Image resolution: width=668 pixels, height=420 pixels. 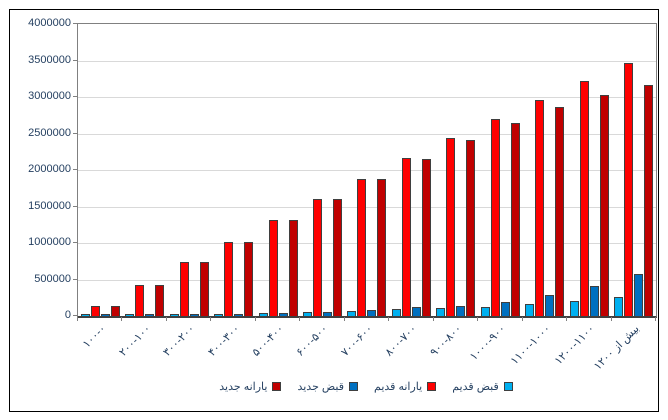 I want to click on y-axis-label: 2500000, so click(x=49, y=132).